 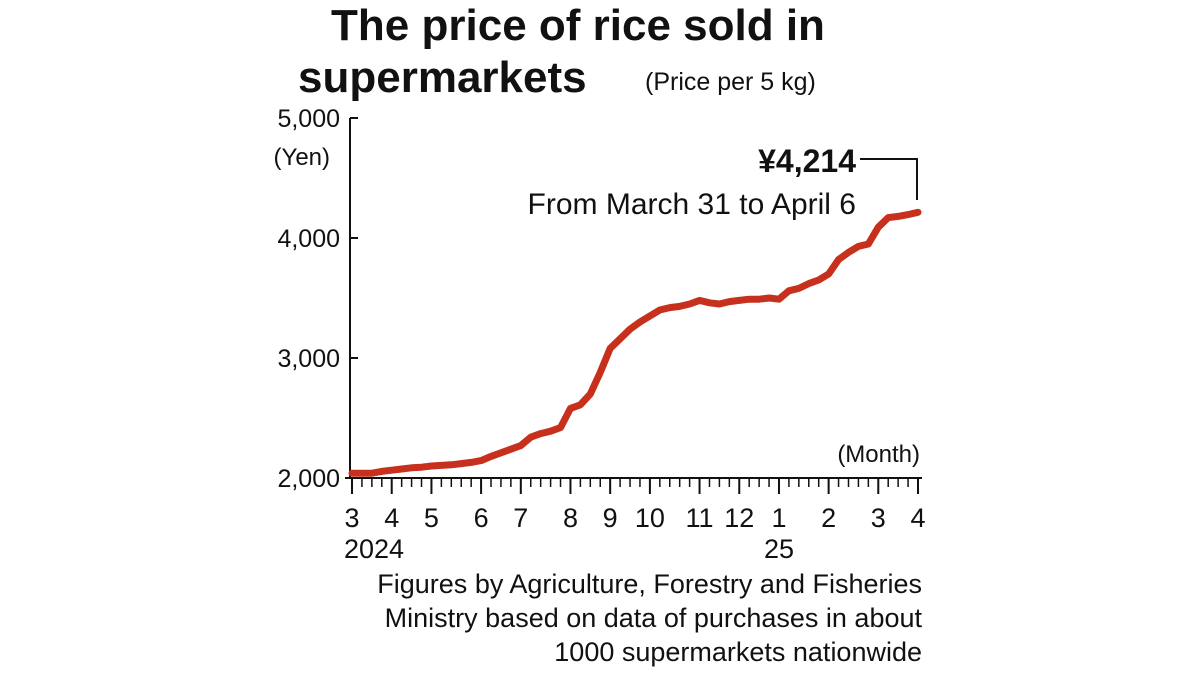 What do you see at coordinates (520, 518) in the screenshot?
I see `x-tick-label: 7` at bounding box center [520, 518].